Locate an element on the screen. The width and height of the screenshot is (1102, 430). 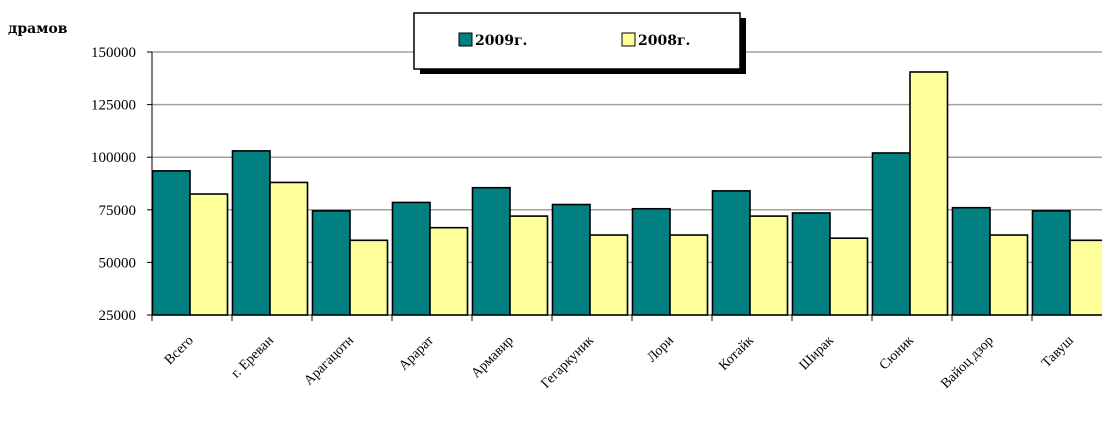
x-tick-label: Тавуш is located at coordinates (1058, 352).